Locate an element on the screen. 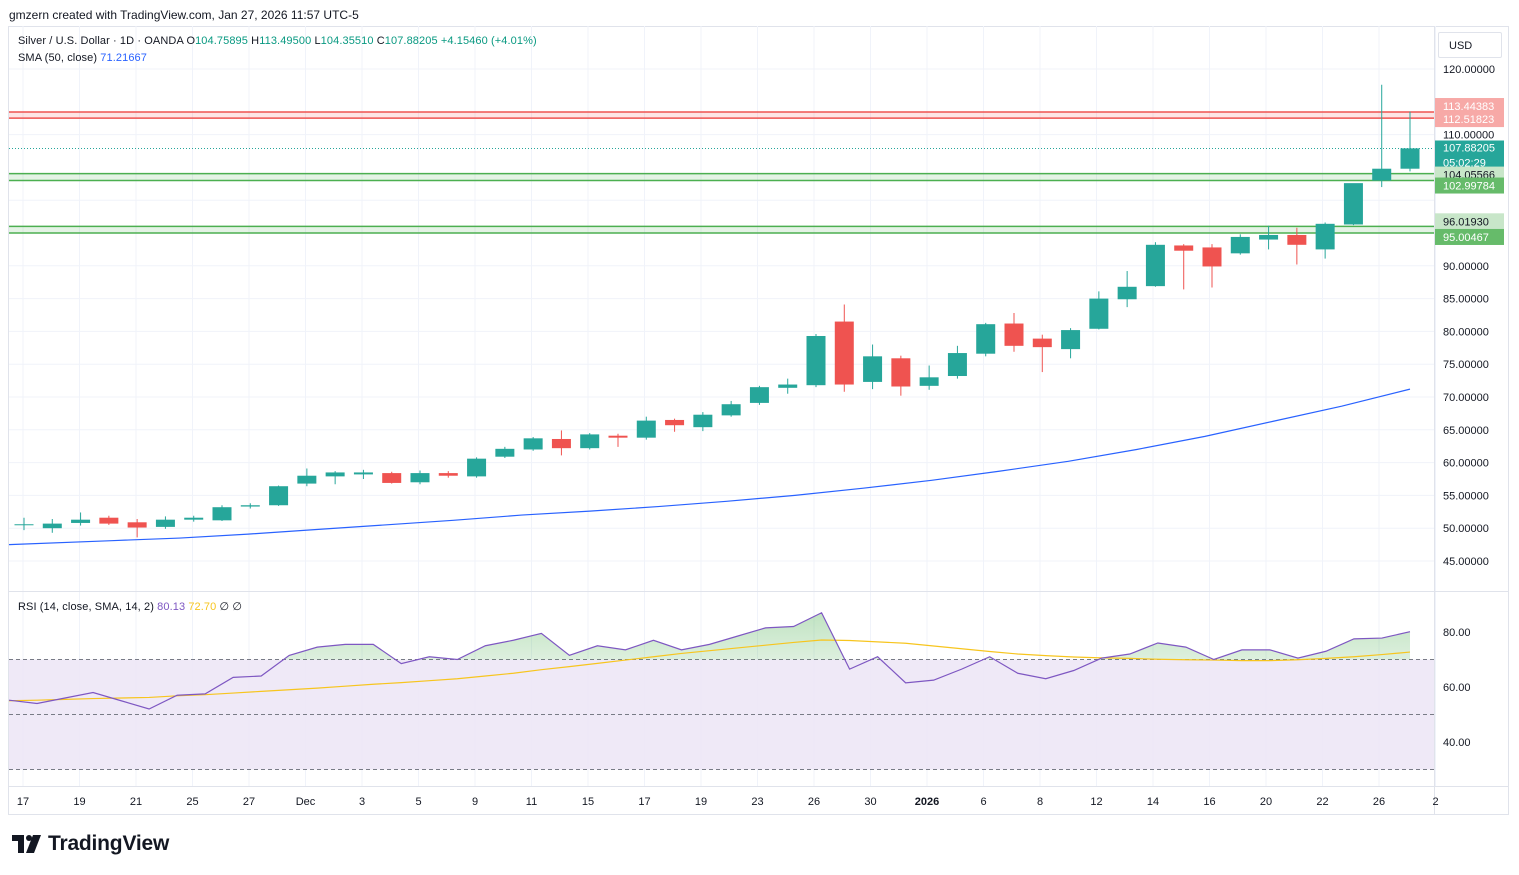 This screenshot has height=875, width=1519. rsi-tick-label: 60.00 is located at coordinates (1457, 688).